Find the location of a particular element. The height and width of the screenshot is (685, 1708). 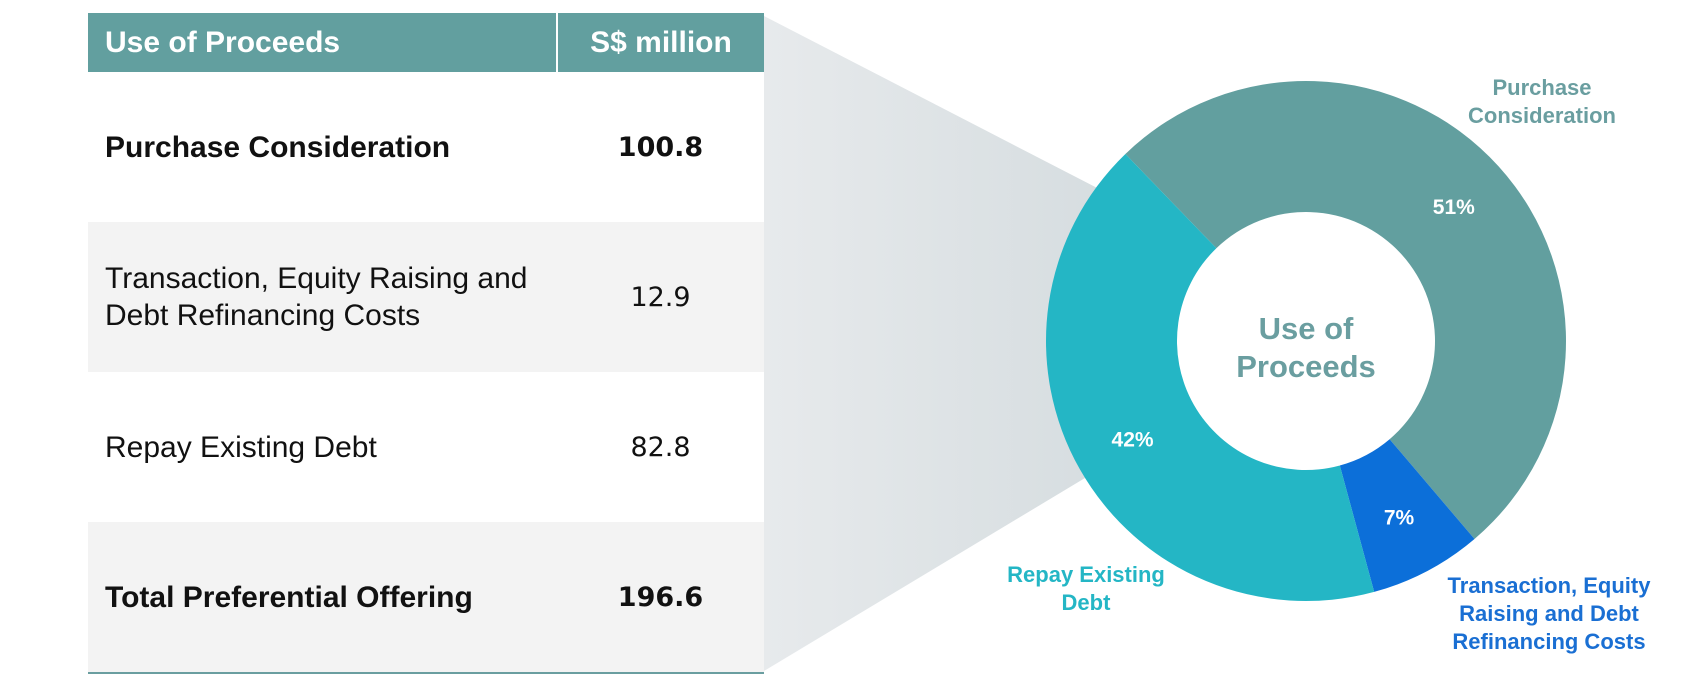

row-item-label: Purchase Consideration is located at coordinates (278, 147).